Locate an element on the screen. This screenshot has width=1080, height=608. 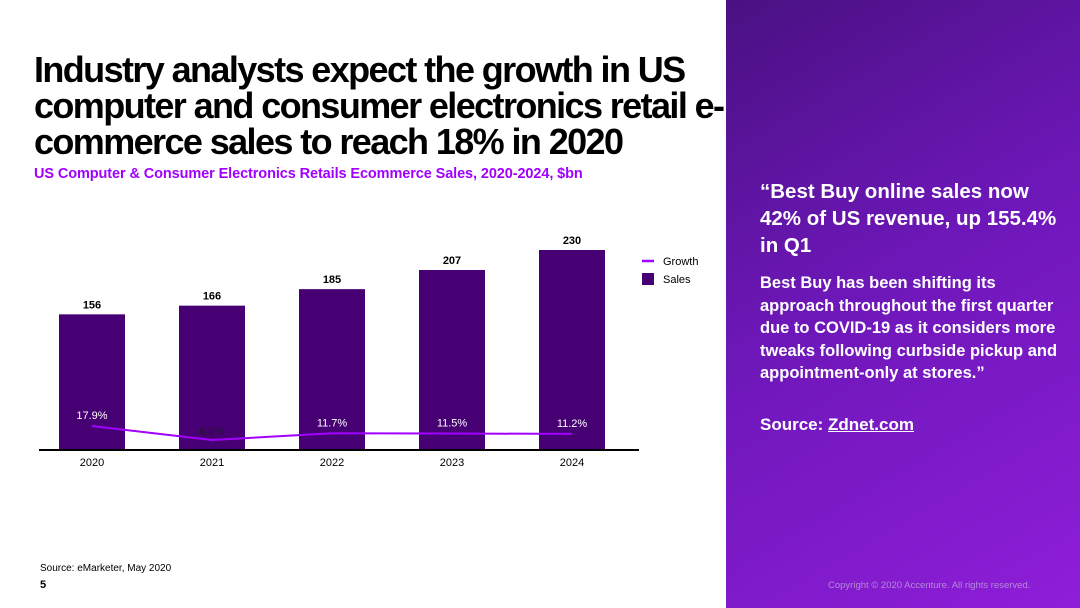
x-tick-label-2023: 2023 is located at coordinates (452, 463).